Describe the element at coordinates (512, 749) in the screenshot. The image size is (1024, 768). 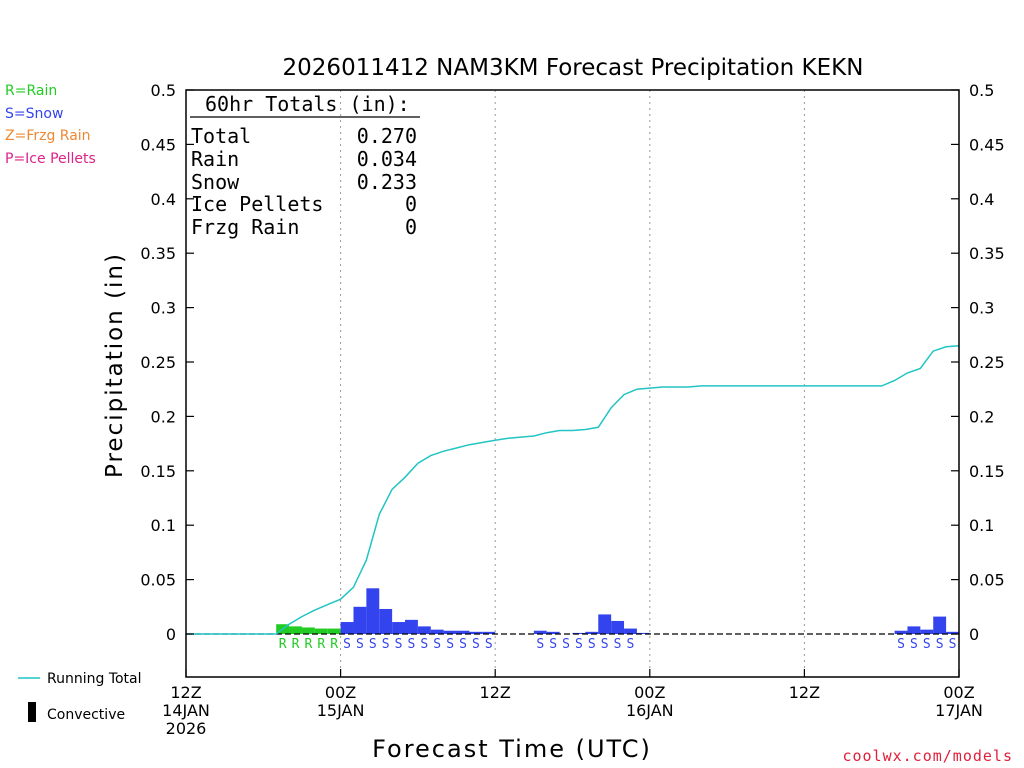
I see `x-axis-label: Forecast Time (UTC)` at that location.